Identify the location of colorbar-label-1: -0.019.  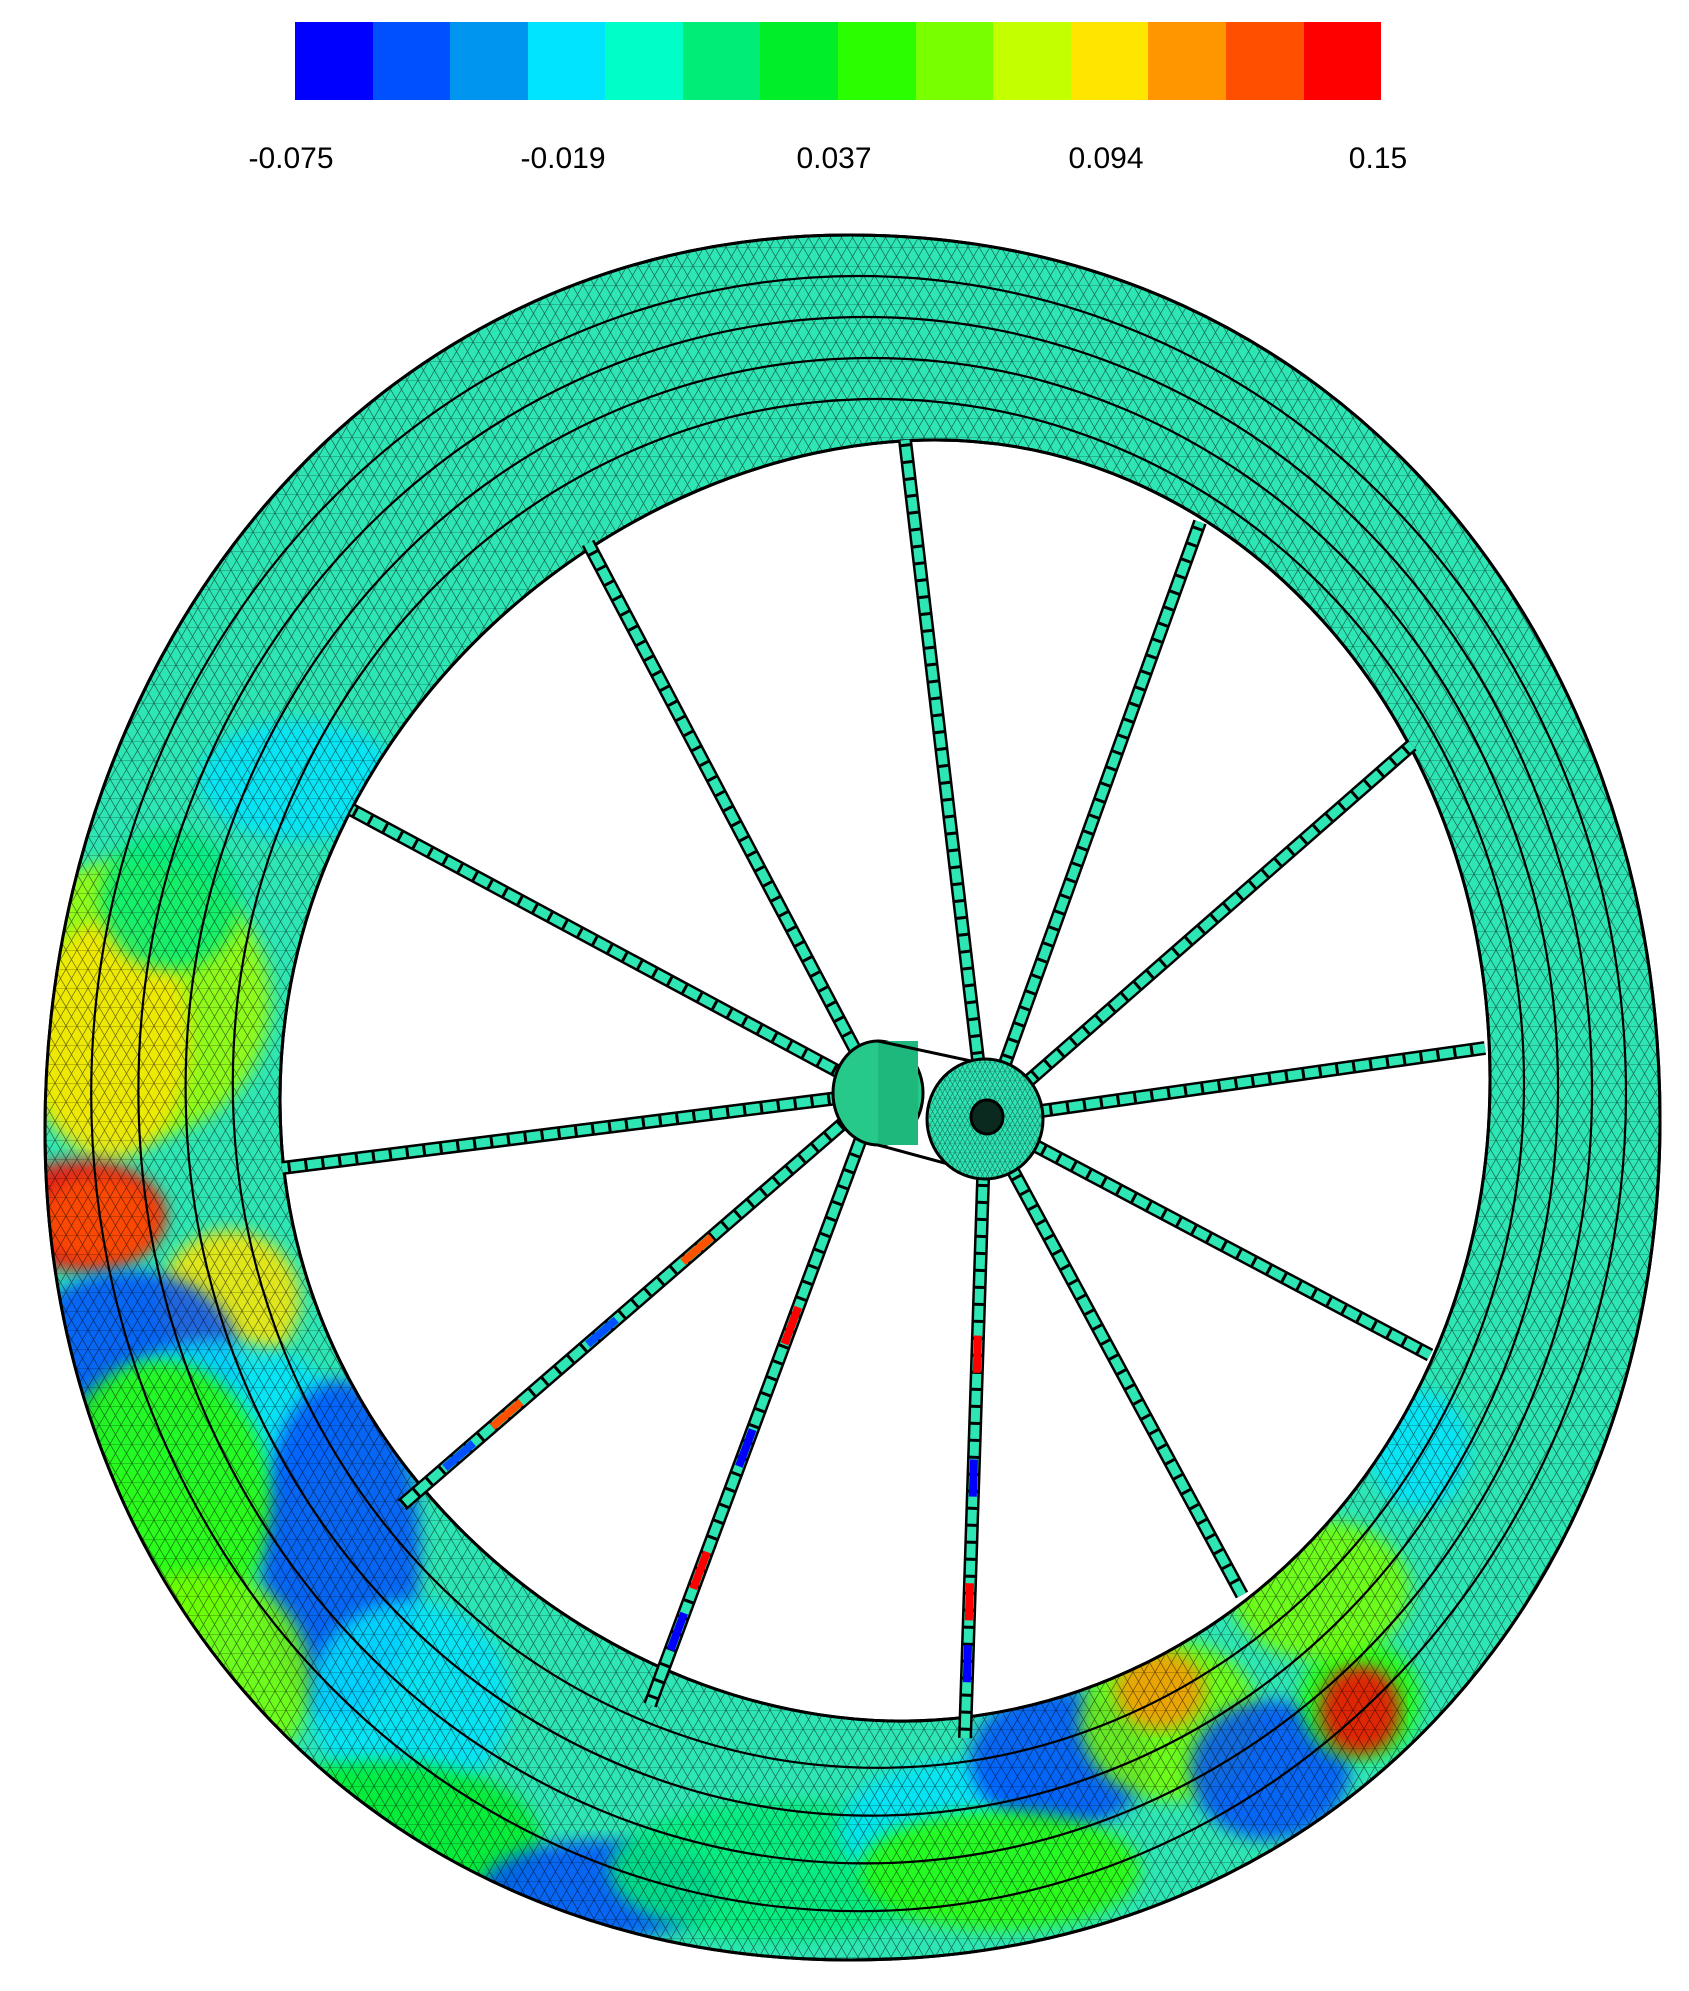
(563, 158).